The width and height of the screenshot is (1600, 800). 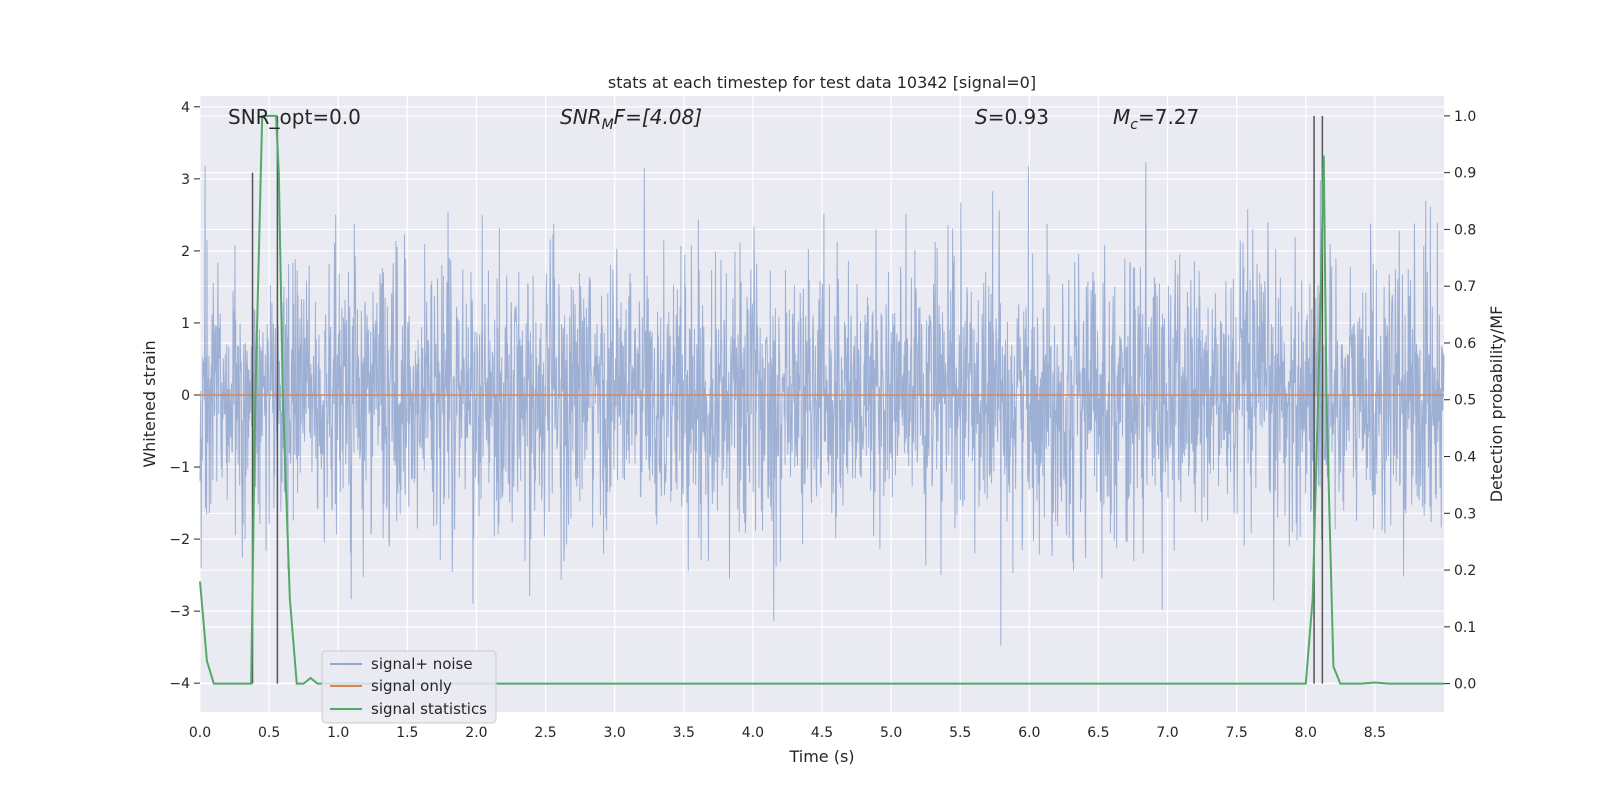 I want to click on legend-box, so click(x=409, y=687).